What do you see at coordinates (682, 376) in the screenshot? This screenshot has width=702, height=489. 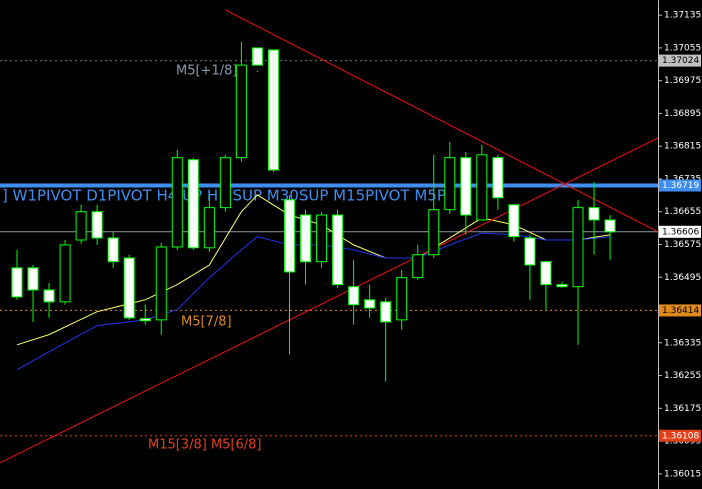 I see `y-tick-label: 1.36255` at bounding box center [682, 376].